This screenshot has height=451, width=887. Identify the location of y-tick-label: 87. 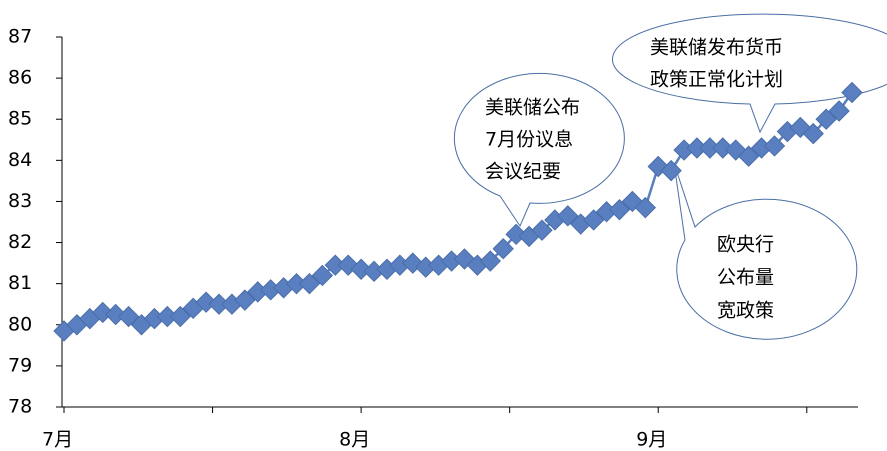
(20, 37).